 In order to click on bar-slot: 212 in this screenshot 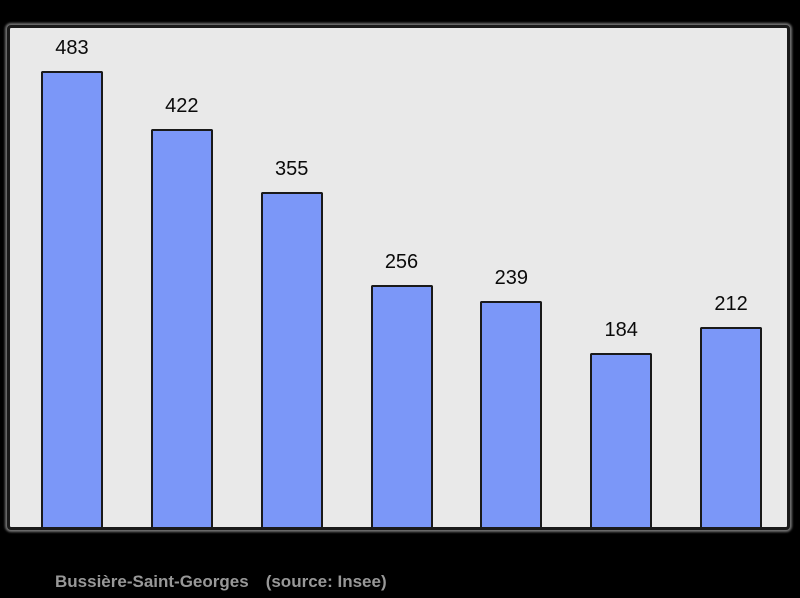, I will do `click(731, 277)`.